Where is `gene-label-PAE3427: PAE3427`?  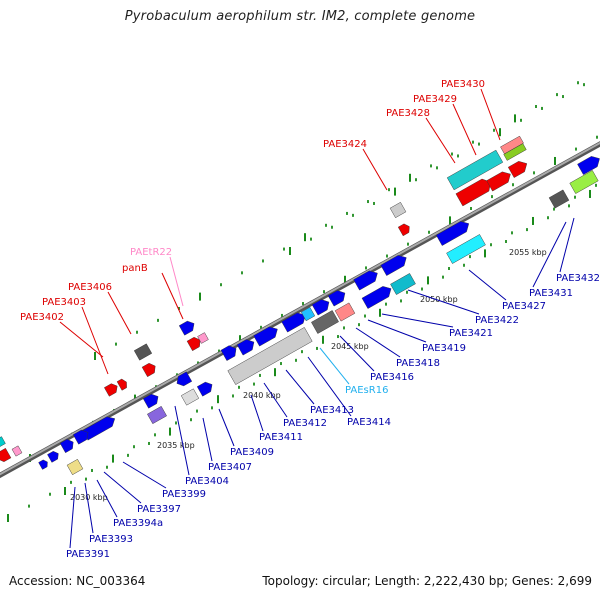 gene-label-PAE3427: PAE3427 is located at coordinates (524, 306).